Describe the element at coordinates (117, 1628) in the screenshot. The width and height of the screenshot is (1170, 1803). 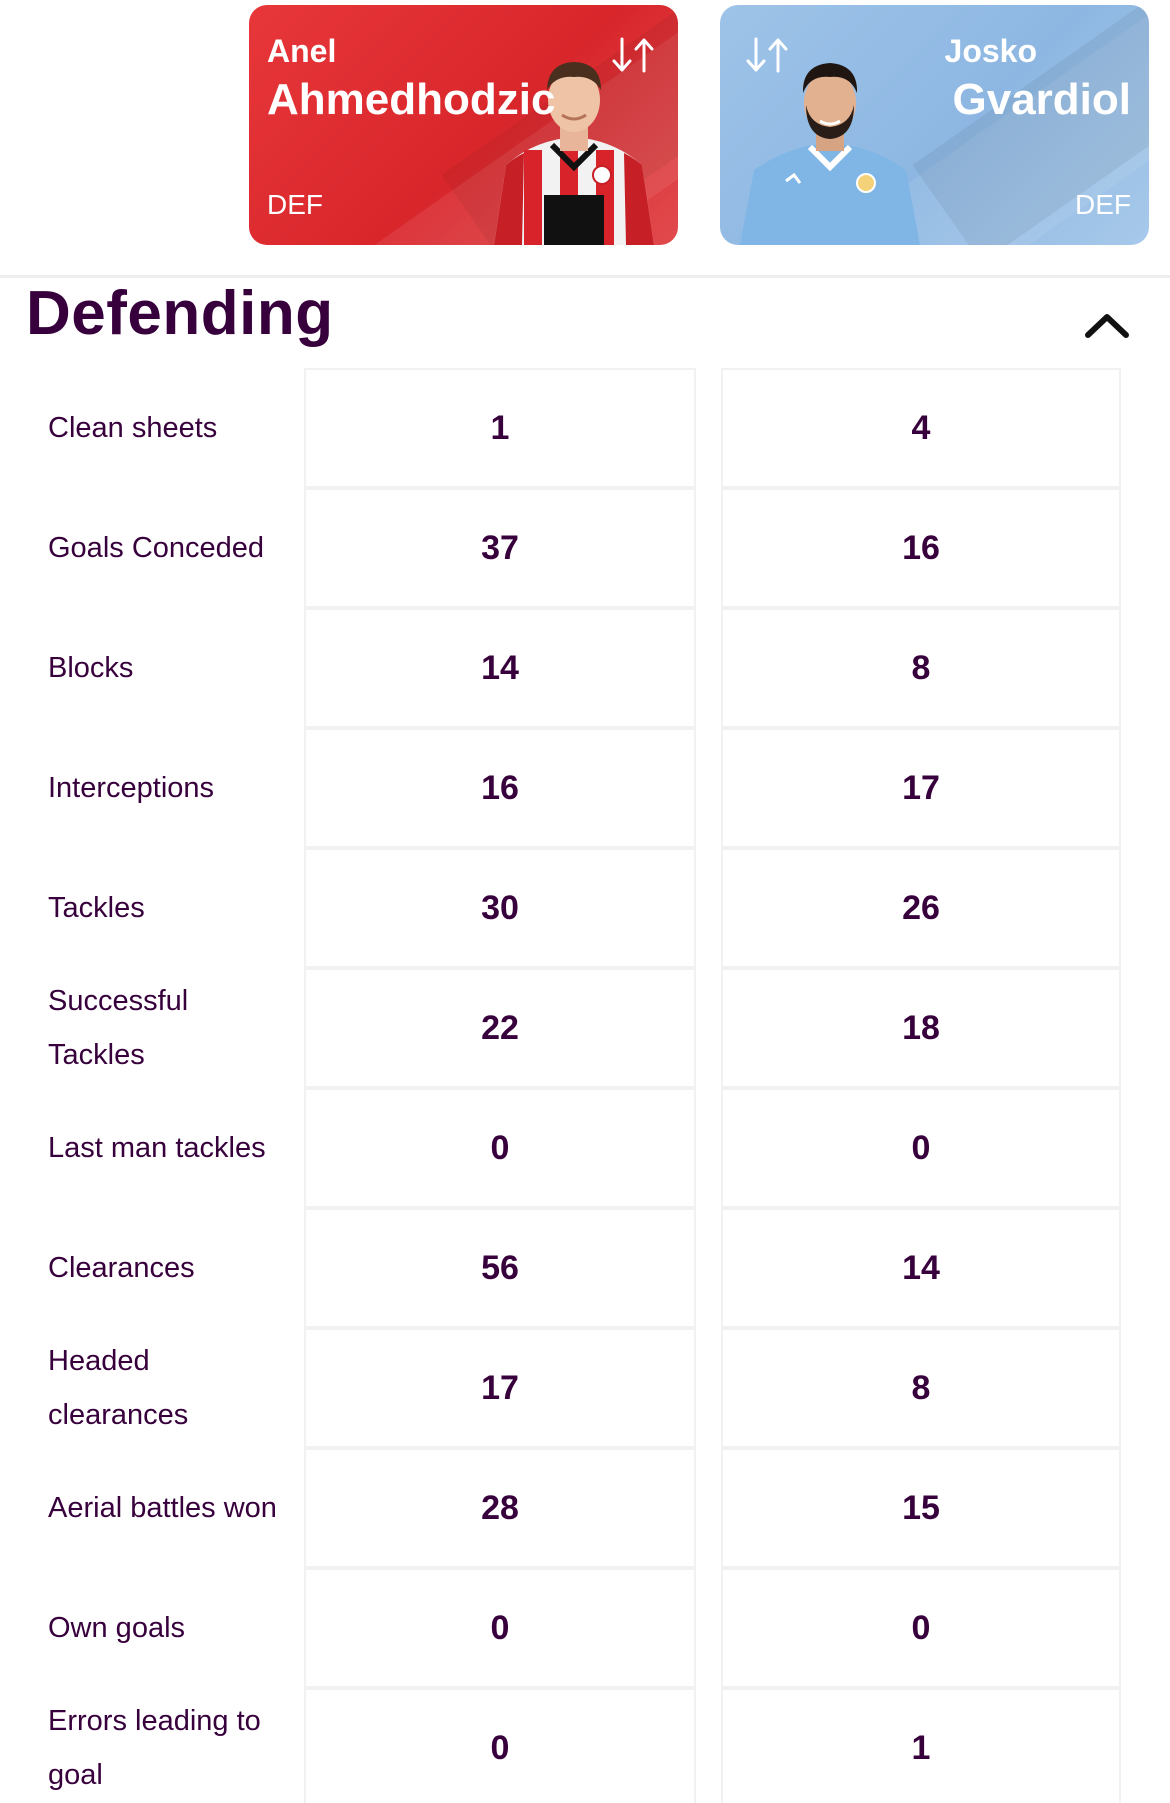
I see `stat-label: Own goals` at that location.